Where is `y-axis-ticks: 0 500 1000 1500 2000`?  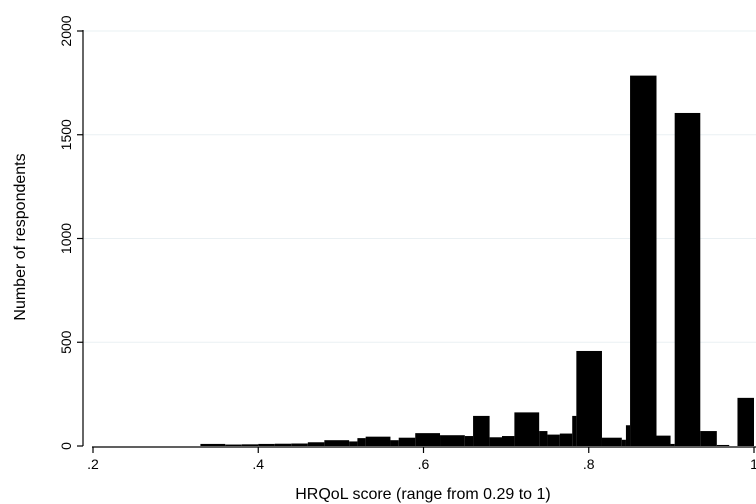 y-axis-ticks: 0 500 1000 1500 2000 is located at coordinates (70, 232).